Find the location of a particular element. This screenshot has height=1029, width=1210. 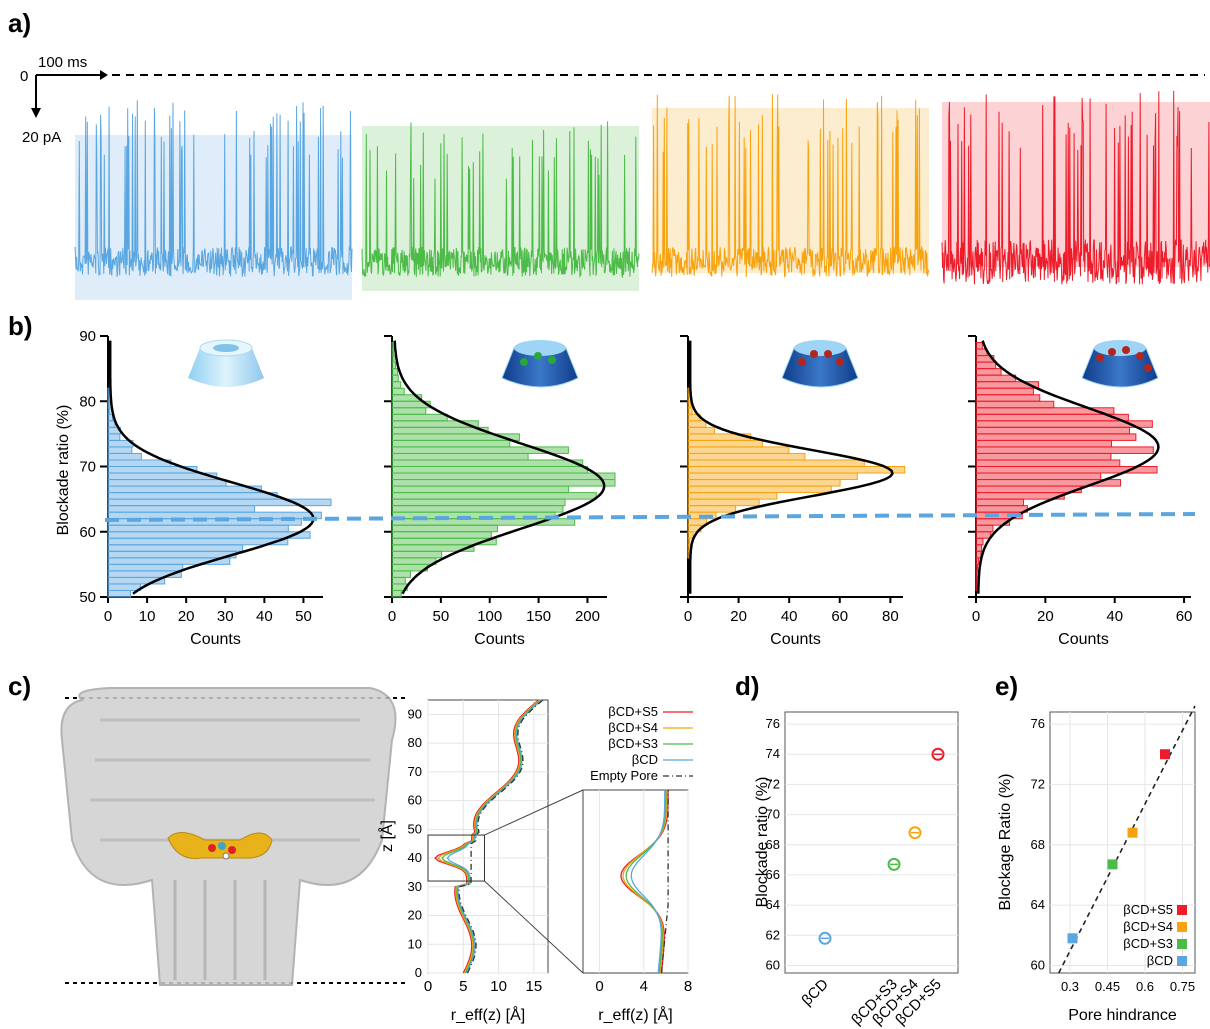

hist-x-tick-label: 50 is located at coordinates (441, 616).